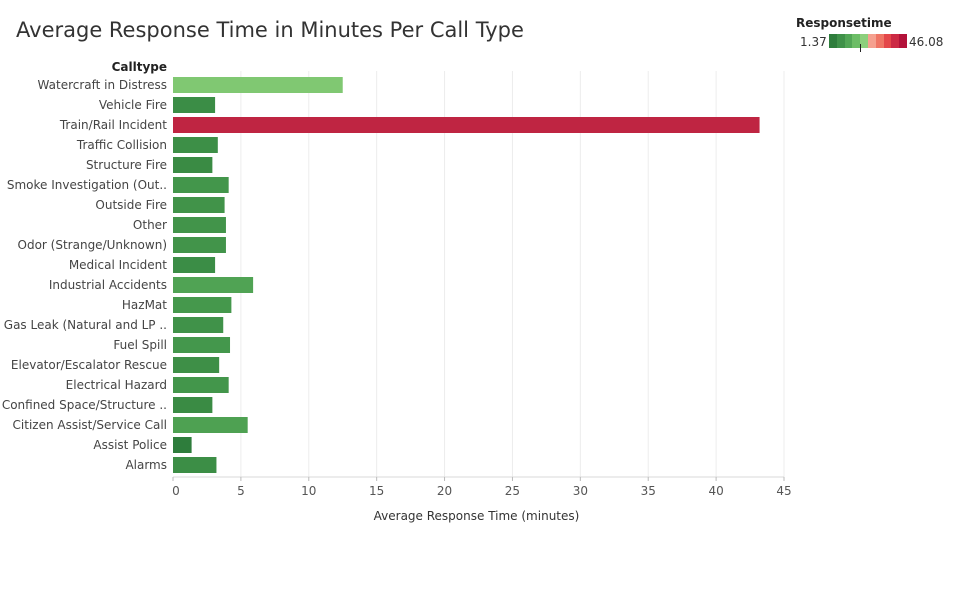 This screenshot has height=600, width=960. Describe the element at coordinates (150, 225) in the screenshot. I see `category-label: Other` at that location.